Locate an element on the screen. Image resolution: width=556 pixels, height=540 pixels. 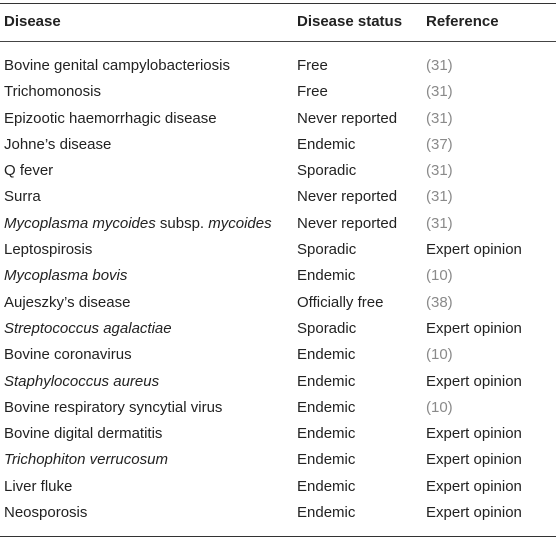
header-reference: Reference is located at coordinates (462, 21).